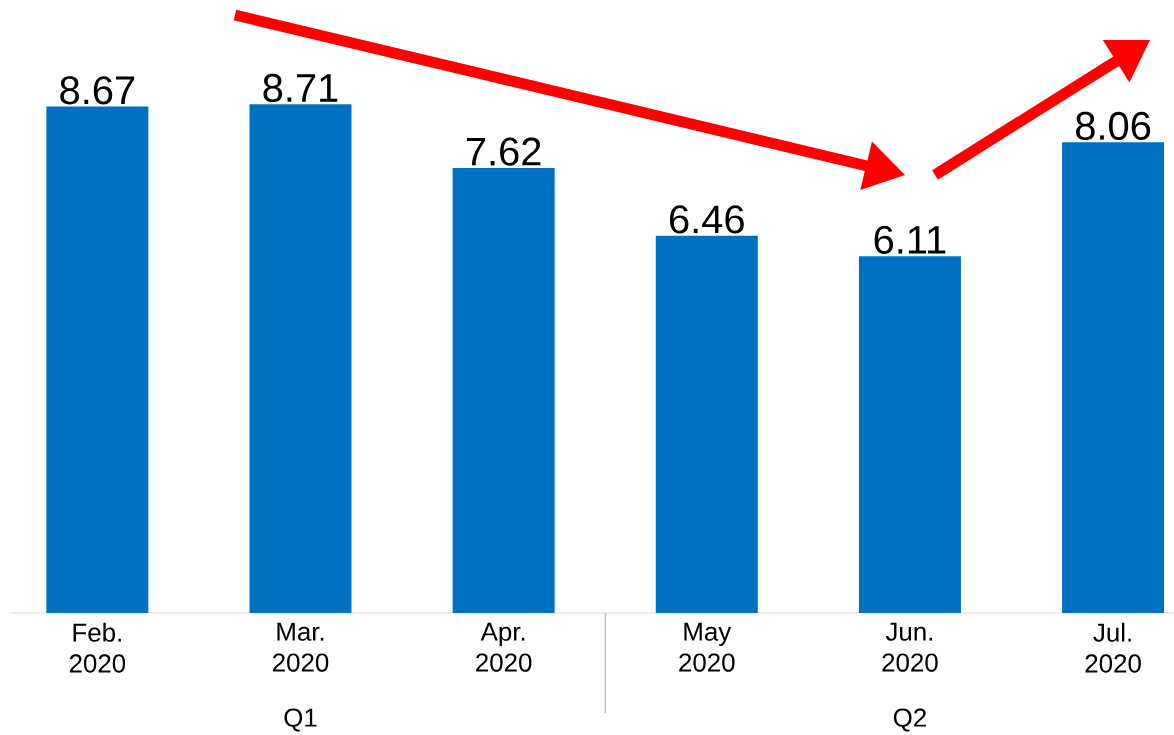 This screenshot has width=1174, height=735. What do you see at coordinates (1113, 126) in the screenshot?
I see `data-label: 8.06` at bounding box center [1113, 126].